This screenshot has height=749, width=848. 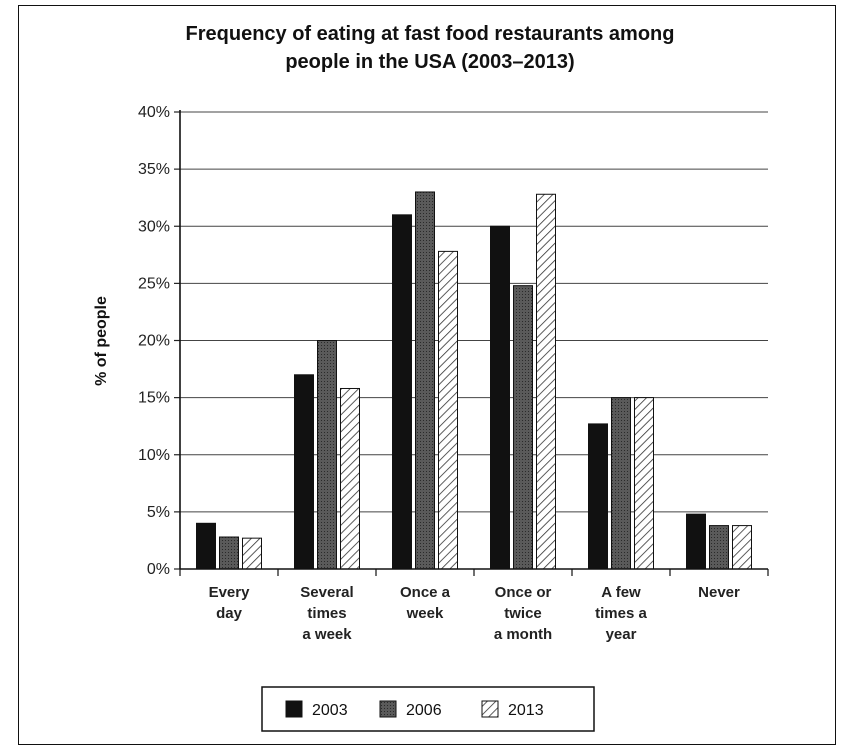 What do you see at coordinates (229, 613) in the screenshot?
I see `x-category-label: day` at bounding box center [229, 613].